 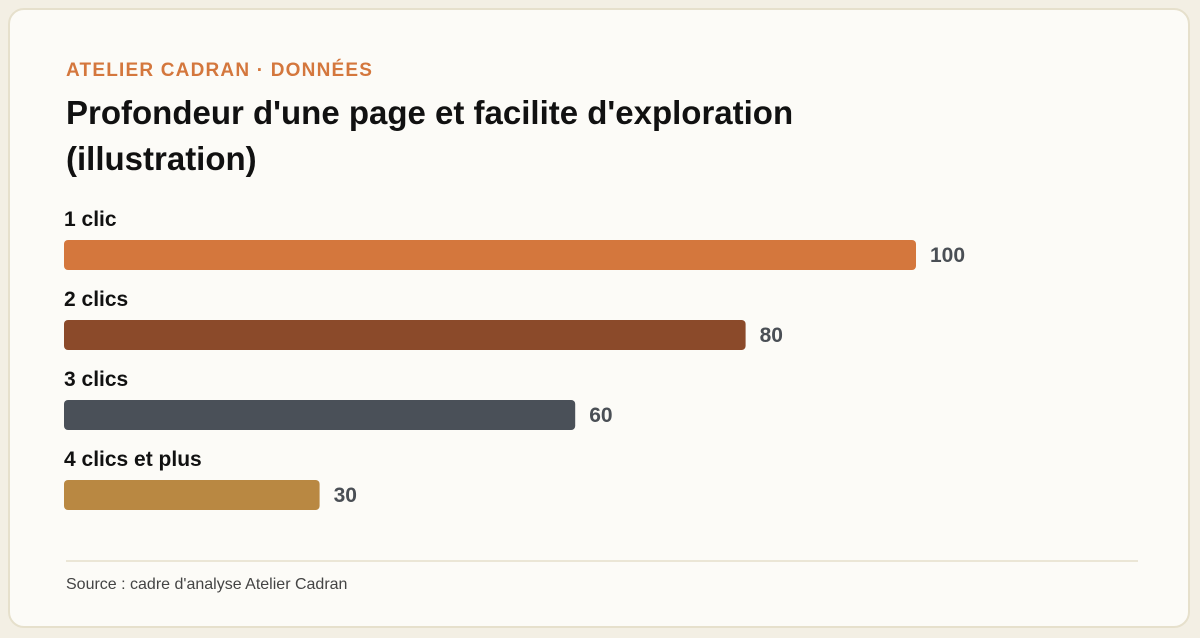 I want to click on bar-category-label: 4 clics et plus, so click(x=133, y=459).